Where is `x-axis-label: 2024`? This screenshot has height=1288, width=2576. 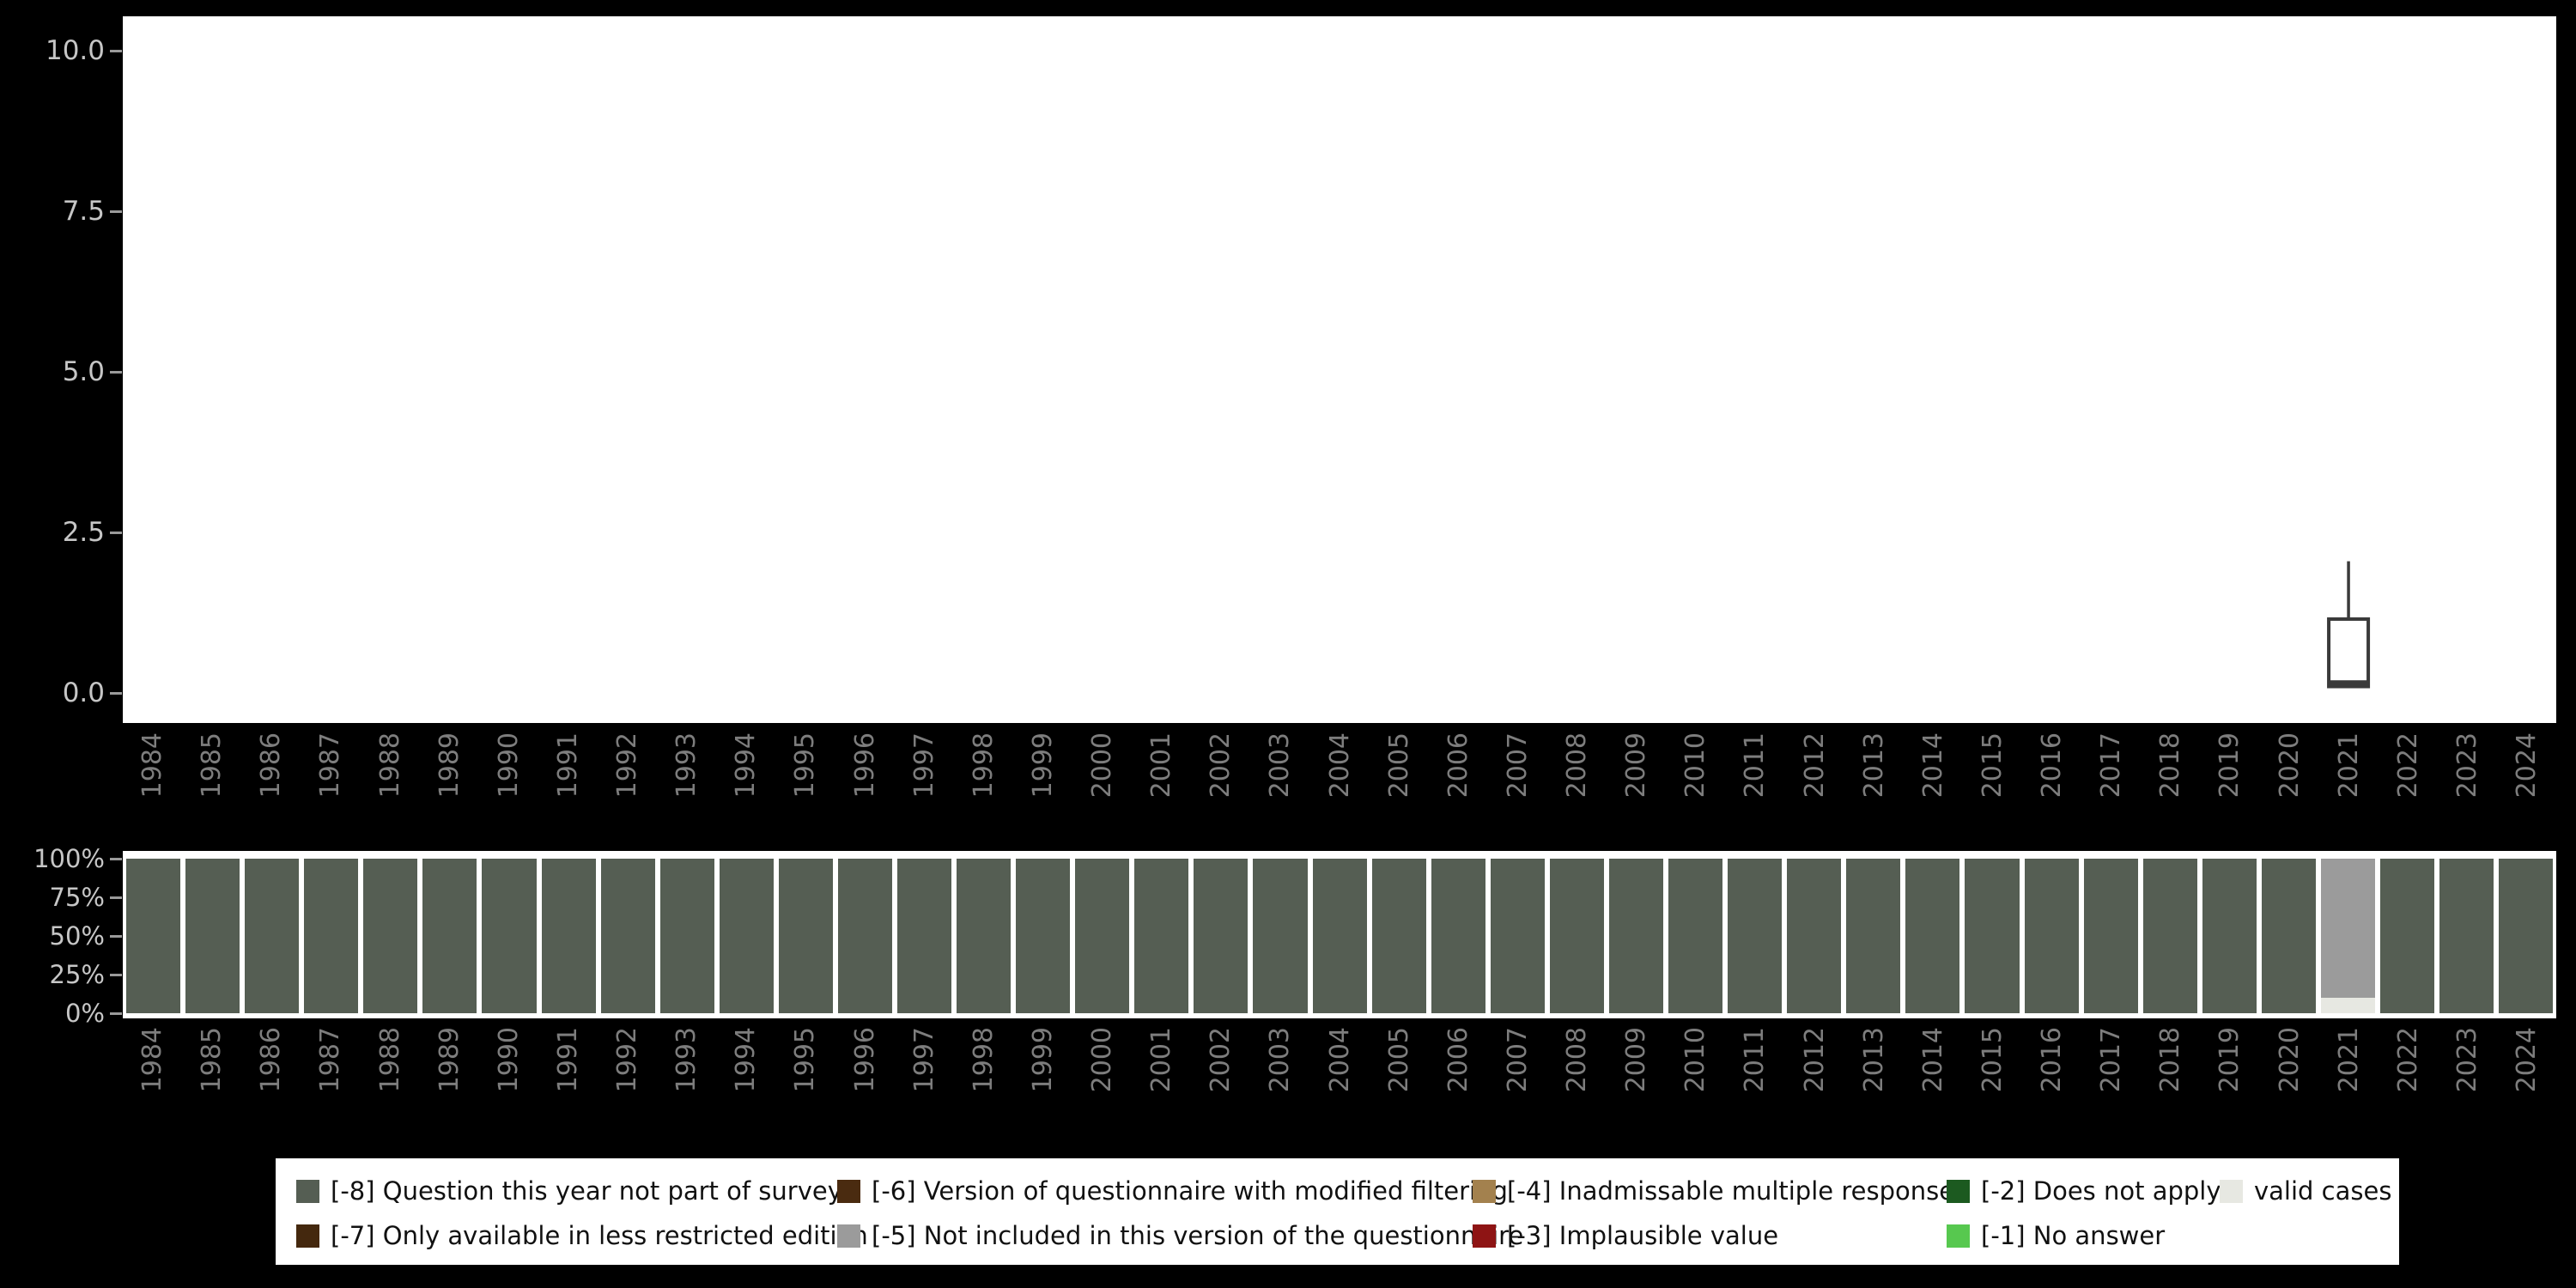 x-axis-label: 2024 is located at coordinates (2528, 766).